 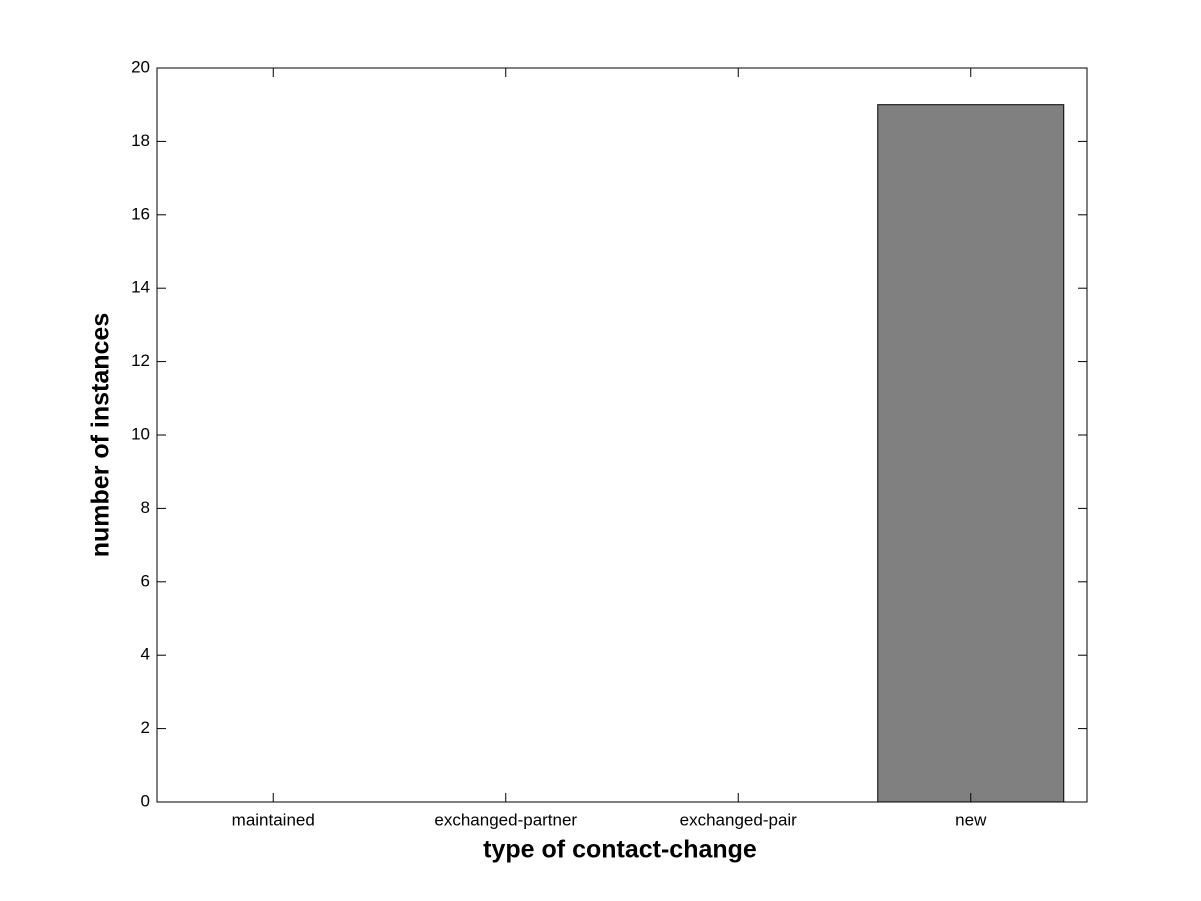 What do you see at coordinates (145, 507) in the screenshot?
I see `y-tick-label: 8` at bounding box center [145, 507].